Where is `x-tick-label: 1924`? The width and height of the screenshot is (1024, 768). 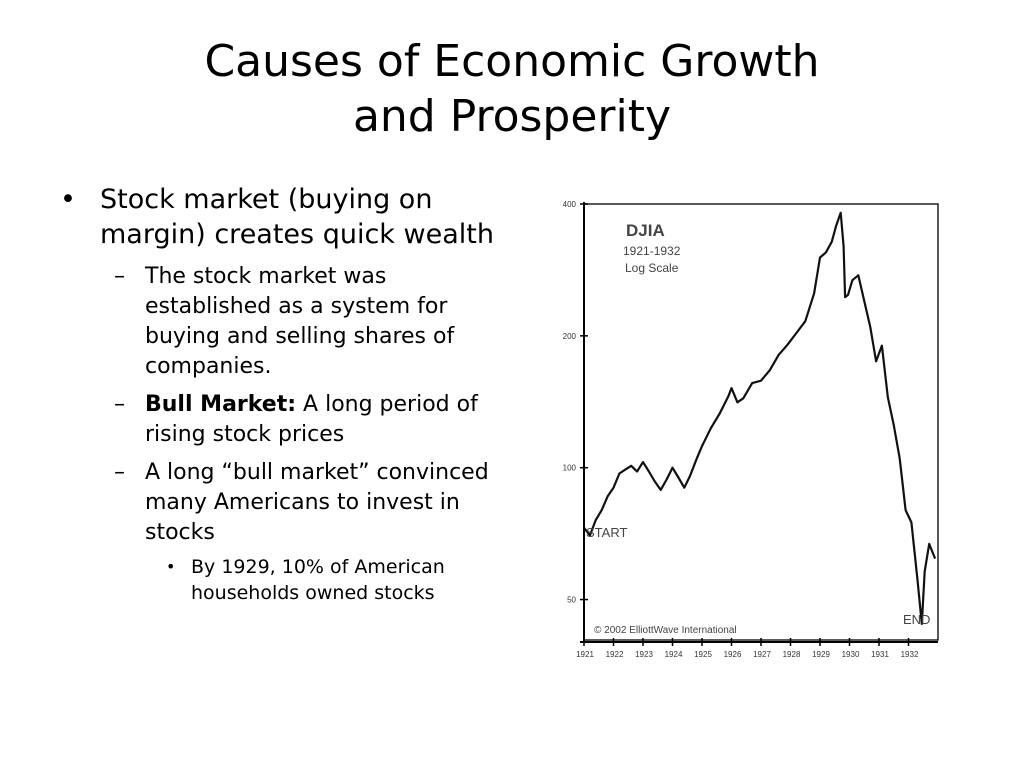
x-tick-label: 1924 is located at coordinates (674, 654).